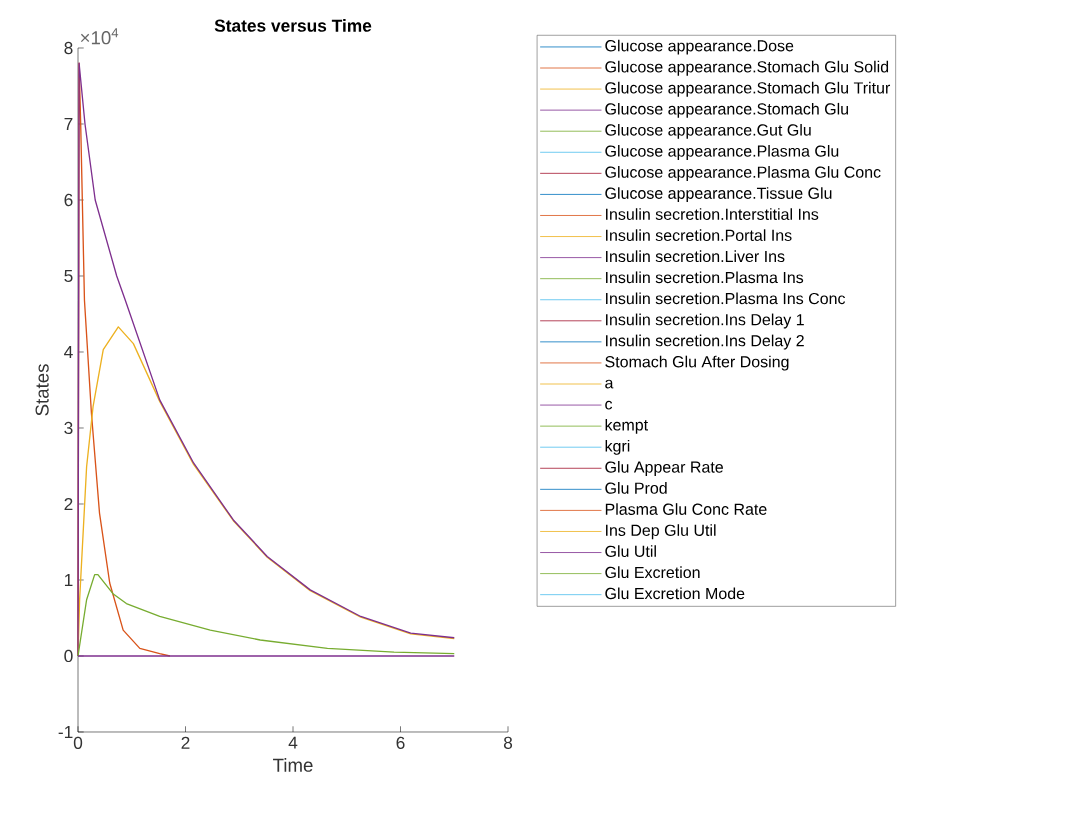 Image resolution: width=1070 pixels, height=830 pixels. What do you see at coordinates (609, 405) in the screenshot?
I see `legend-label: c` at bounding box center [609, 405].